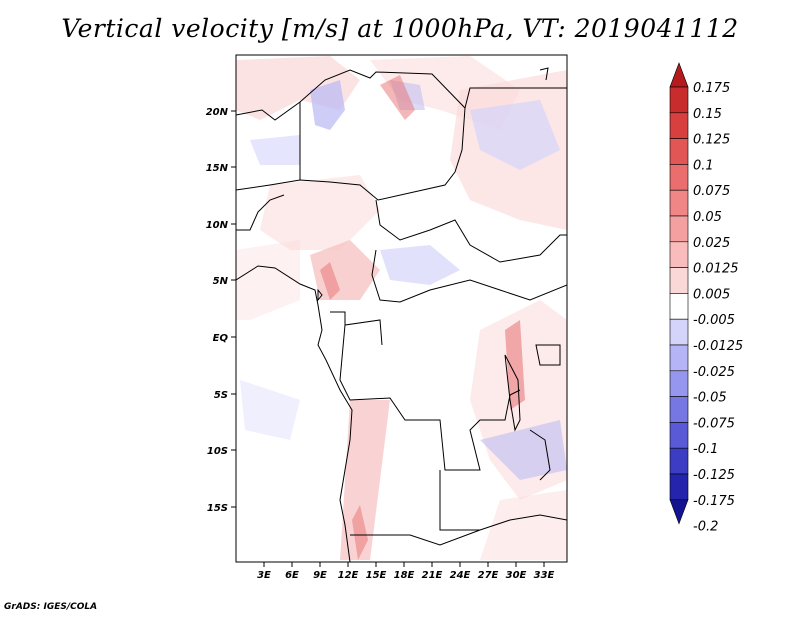  Describe the element at coordinates (221, 338) in the screenshot. I see `lat-label-eq: EQ` at that location.